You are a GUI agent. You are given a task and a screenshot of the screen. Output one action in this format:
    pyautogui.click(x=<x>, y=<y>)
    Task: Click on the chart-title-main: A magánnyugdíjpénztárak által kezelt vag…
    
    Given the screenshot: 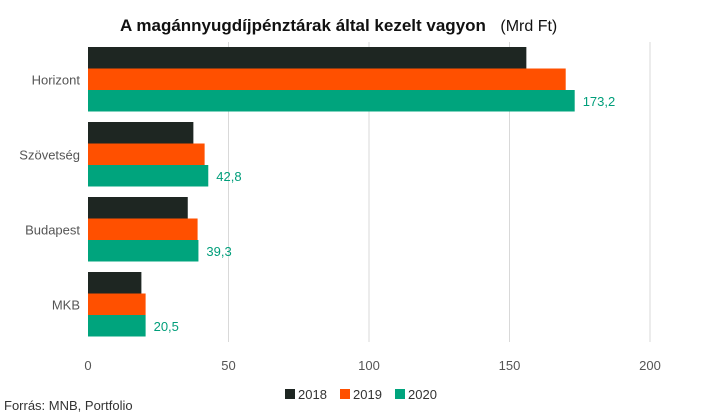 What is the action you would take?
    pyautogui.click(x=303, y=25)
    